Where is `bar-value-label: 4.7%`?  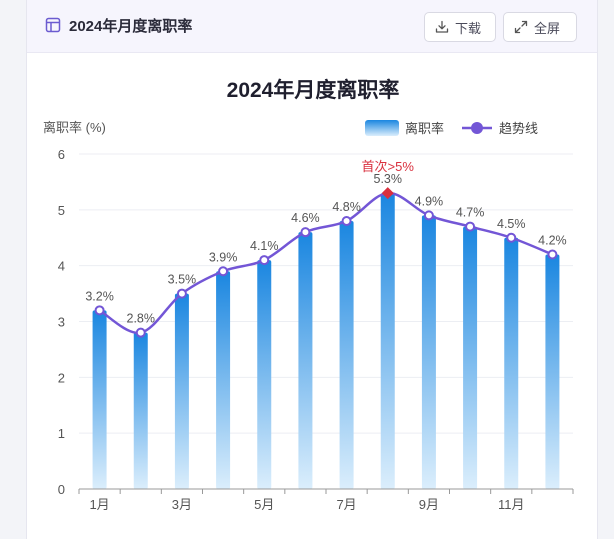 bar-value-label: 4.7% is located at coordinates (470, 213).